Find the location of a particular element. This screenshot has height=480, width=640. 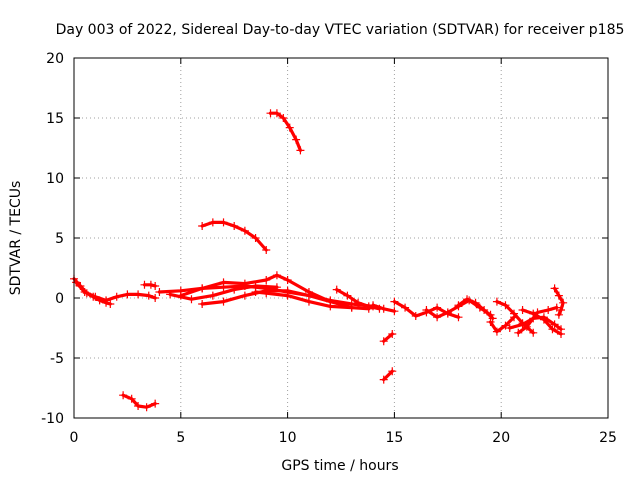

y-tick-label: 10 is located at coordinates (55, 179).